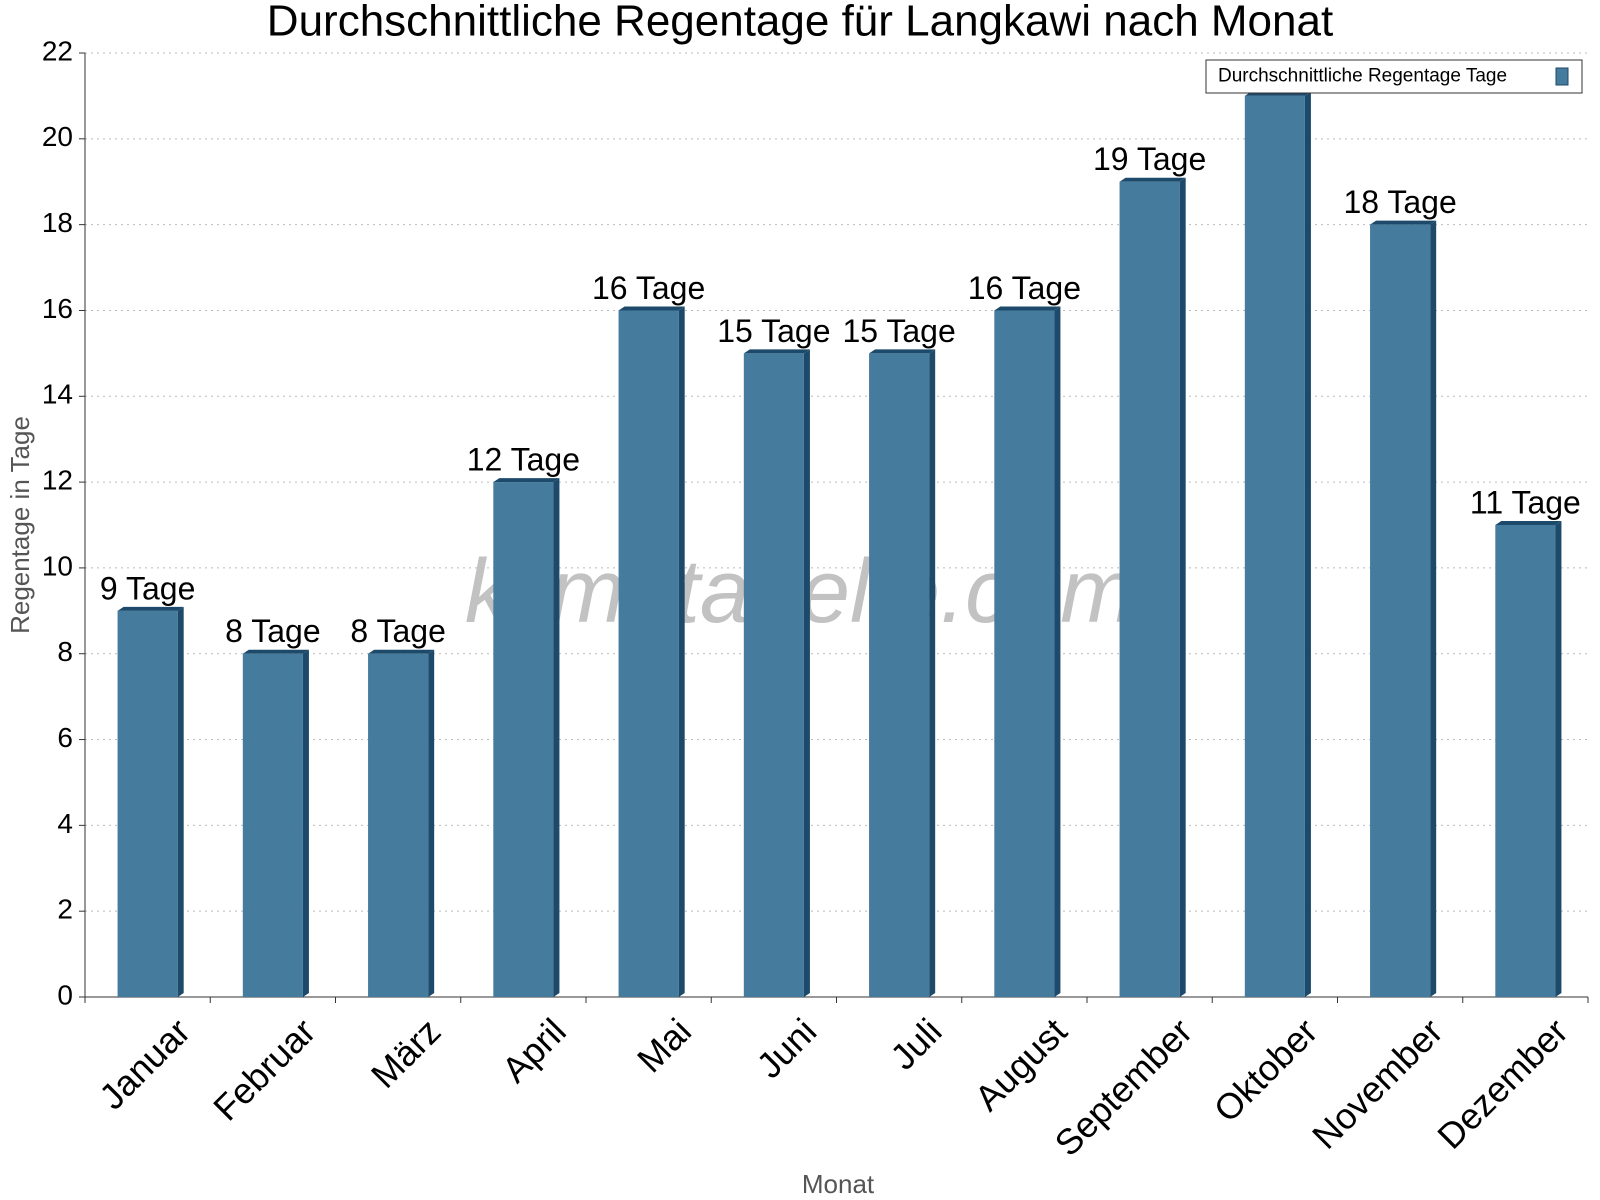 This screenshot has height=1200, width=1600. Describe the element at coordinates (406, 1053) in the screenshot. I see `x-tick-label: März` at that location.